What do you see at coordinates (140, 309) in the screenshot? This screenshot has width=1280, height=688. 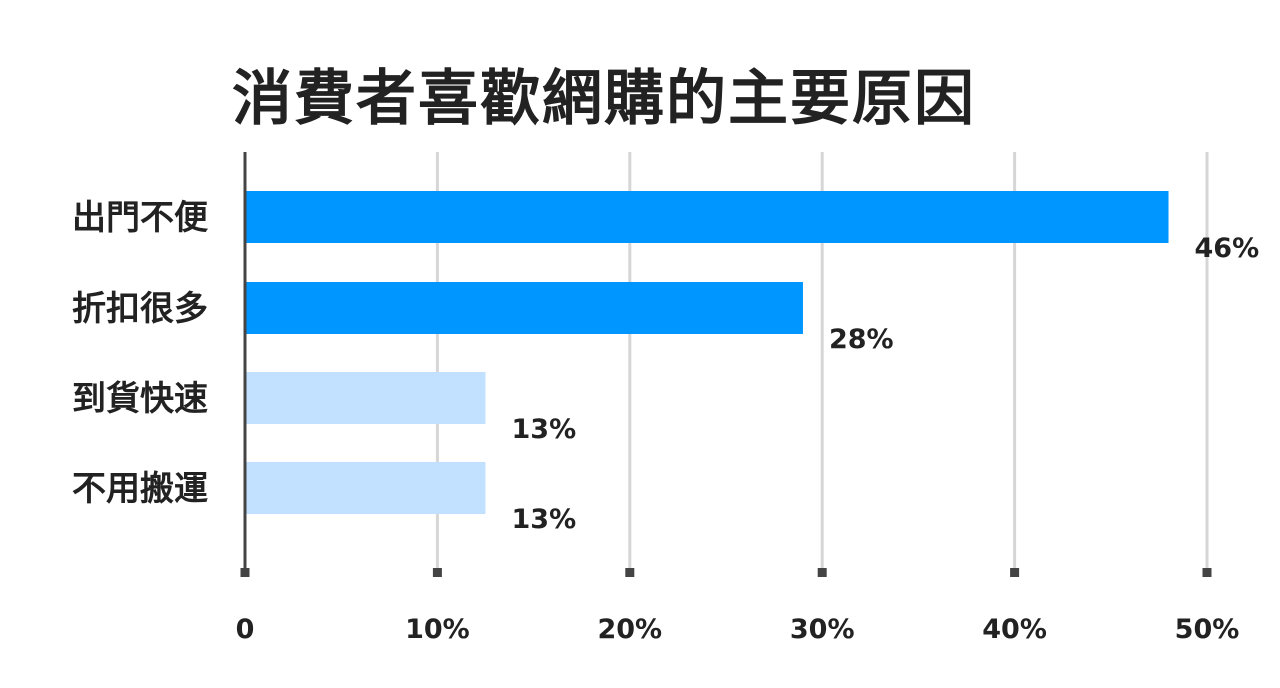 I see `category-label: 折扣很多` at bounding box center [140, 309].